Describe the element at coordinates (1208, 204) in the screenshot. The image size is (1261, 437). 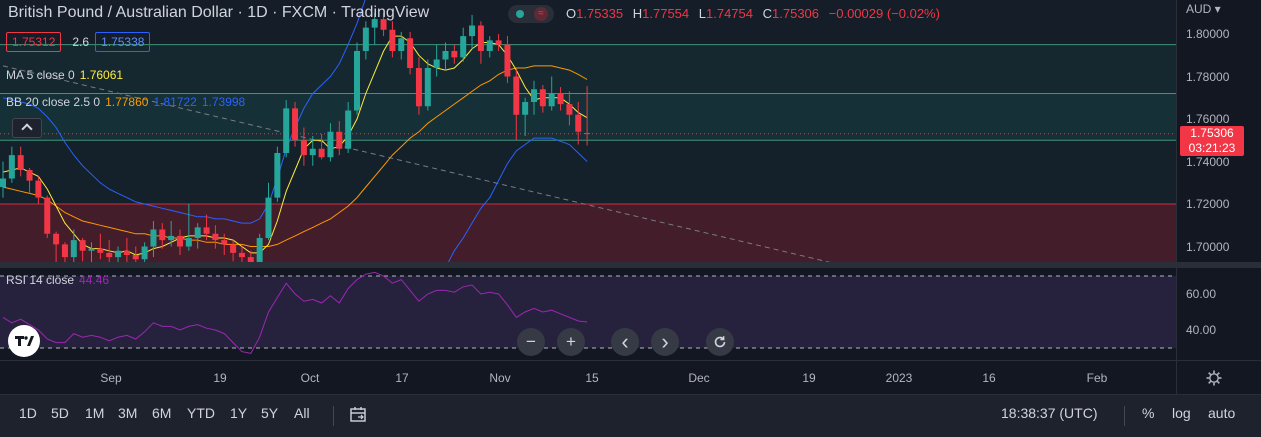
I see `price-tick: 1.72000` at that location.